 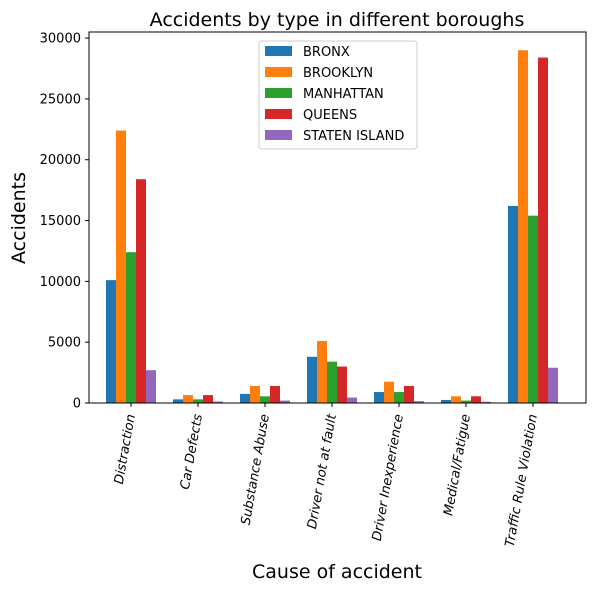 What do you see at coordinates (77, 404) in the screenshot?
I see `y-tick-label: 0` at bounding box center [77, 404].